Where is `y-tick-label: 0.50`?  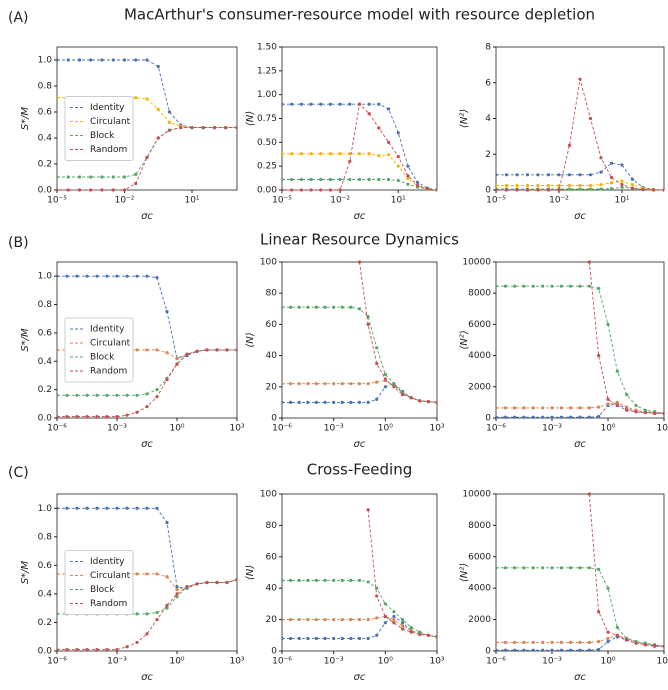 y-tick-label: 0.50 is located at coordinates (267, 143).